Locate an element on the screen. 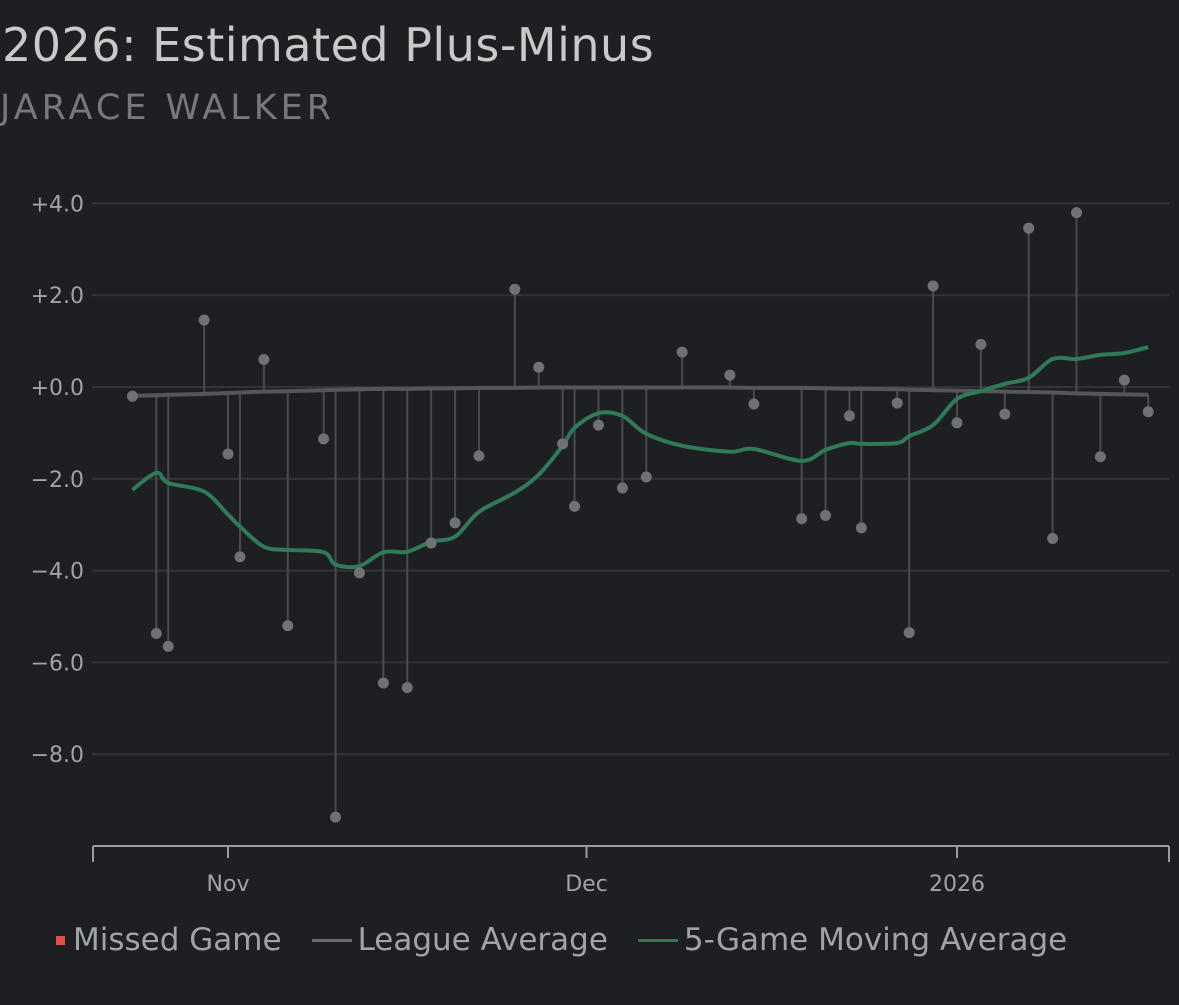  missed-game-swatch is located at coordinates (60, 940).